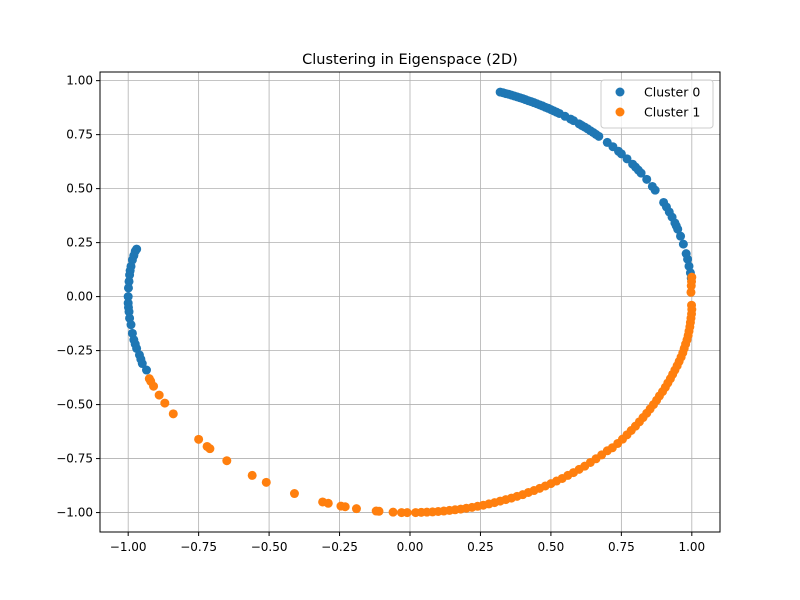  I want to click on x-tick-label: 0.00, so click(410, 547).